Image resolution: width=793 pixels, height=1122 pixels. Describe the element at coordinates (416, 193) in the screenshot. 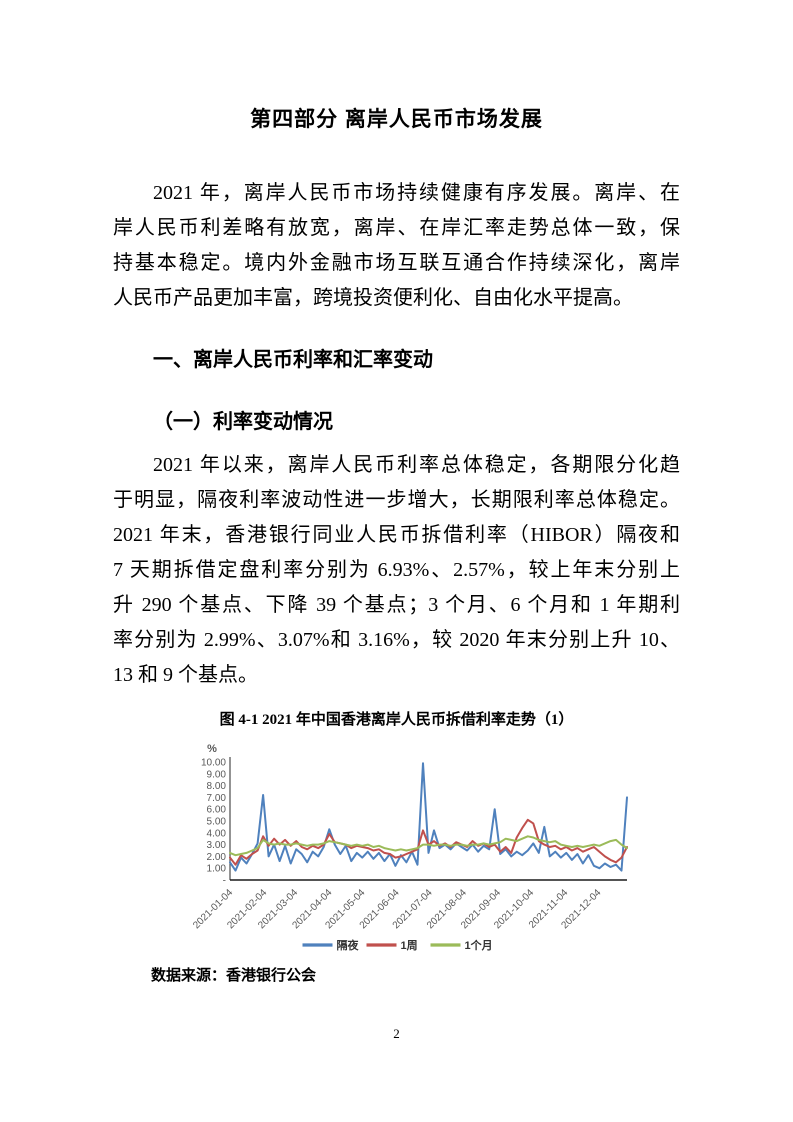

I see `paragraph-line: 2021 年，离岸人民币市场持续健康有序发展。离岸、在` at that location.